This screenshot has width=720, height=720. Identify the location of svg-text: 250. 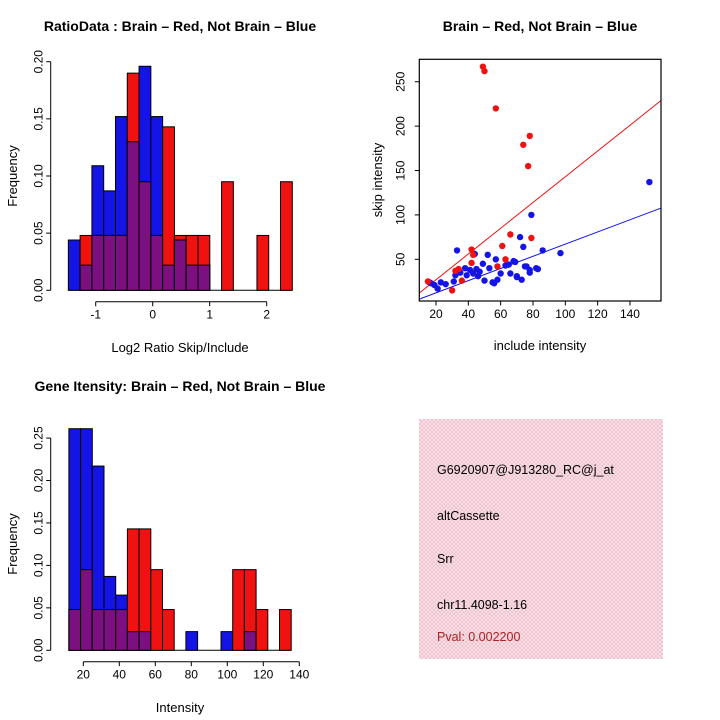
(400, 81).